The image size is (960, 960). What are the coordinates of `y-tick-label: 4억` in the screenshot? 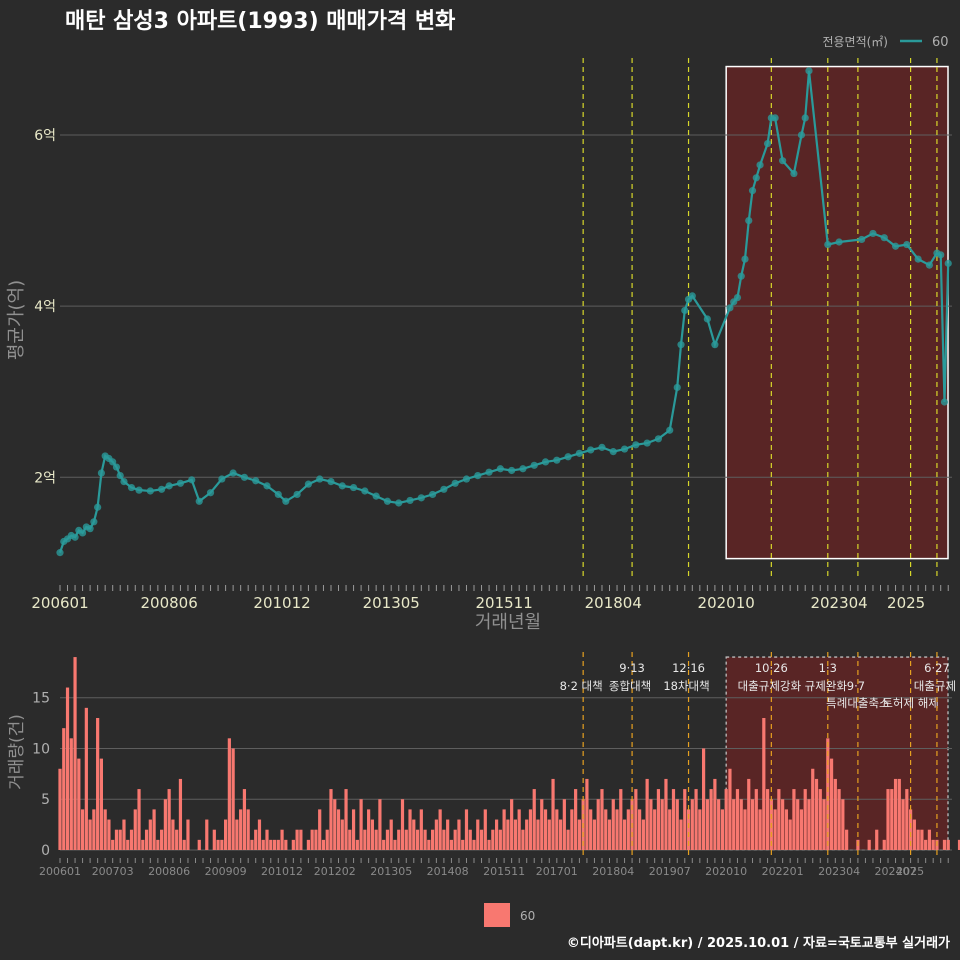 It's located at (45, 307).